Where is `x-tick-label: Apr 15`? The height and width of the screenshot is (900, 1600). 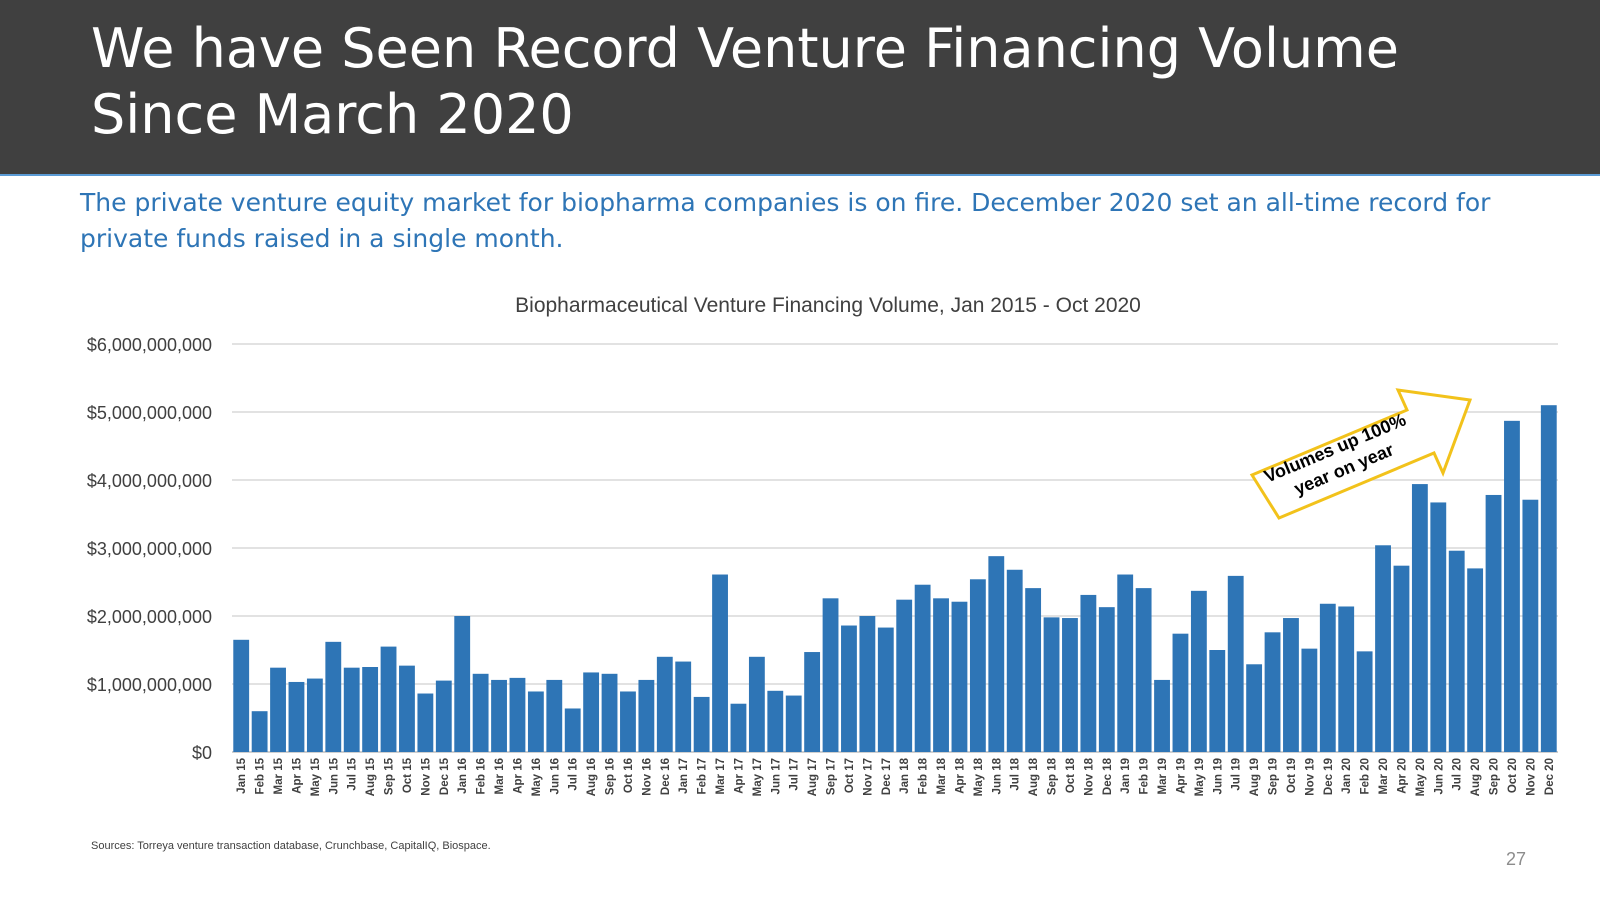
x-tick-label: Apr 15 is located at coordinates (297, 775).